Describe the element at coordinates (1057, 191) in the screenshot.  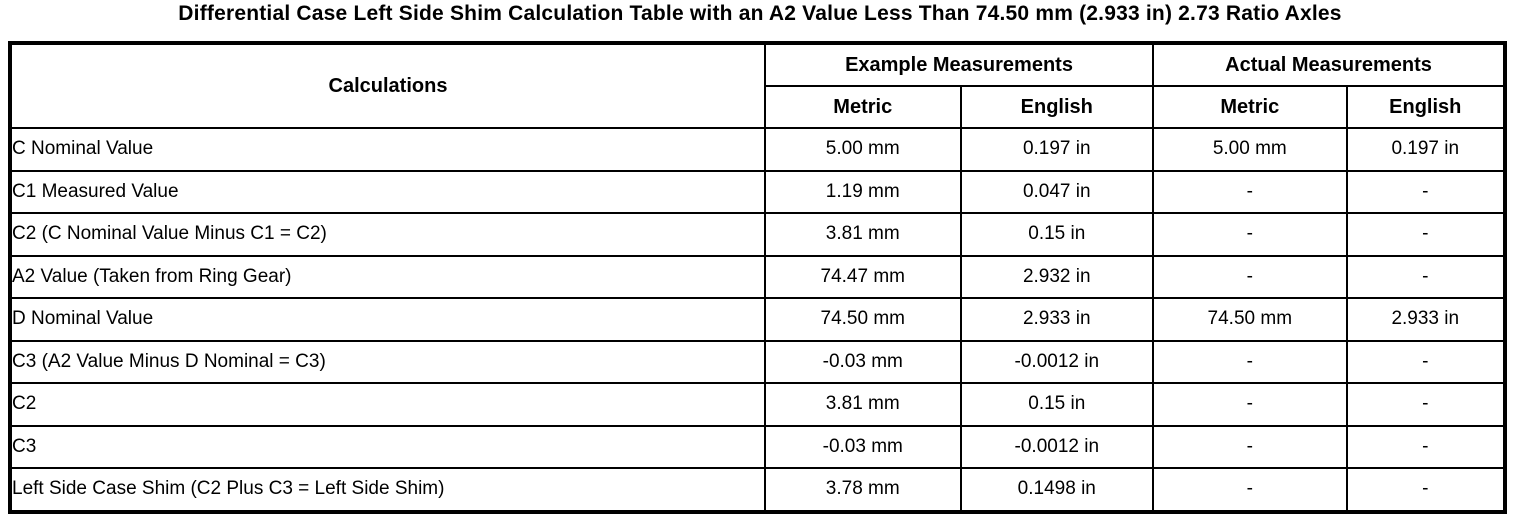
I see `value-cell: 0.047 in` at that location.